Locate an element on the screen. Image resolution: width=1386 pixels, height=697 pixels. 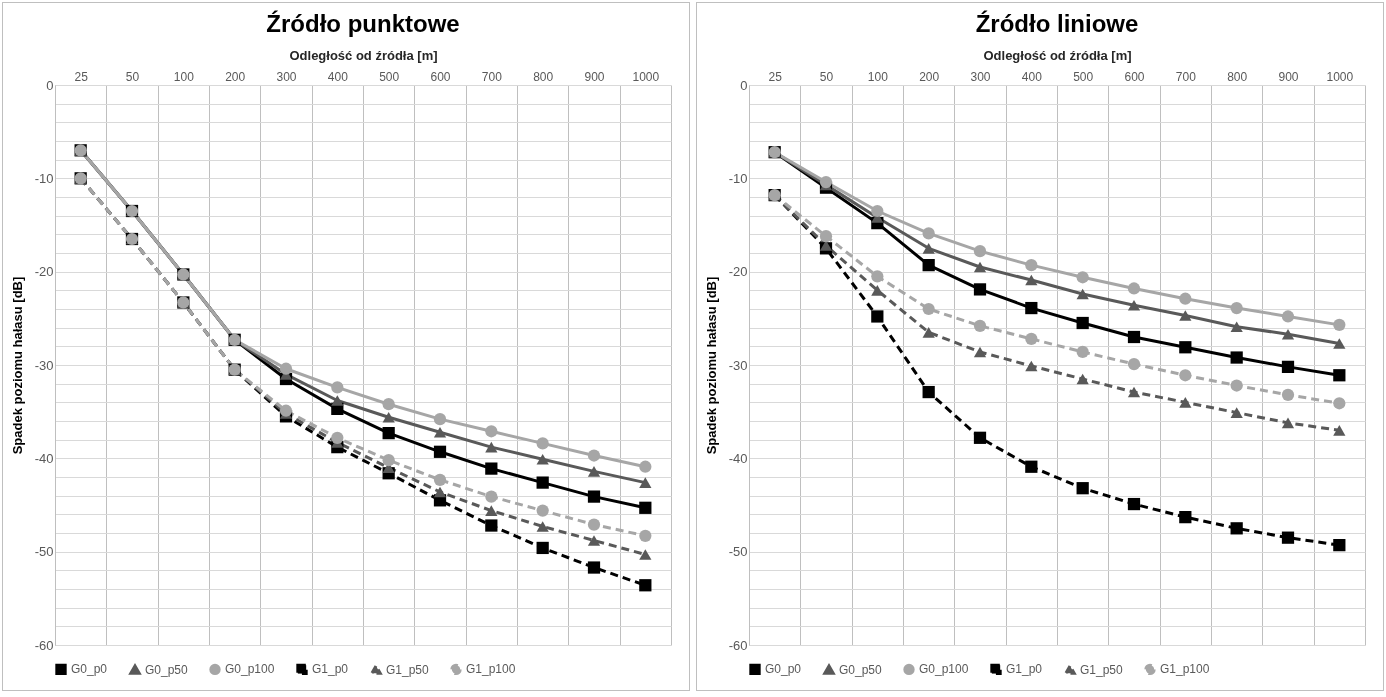
y-tick-label: -10 is located at coordinates (44, 178).